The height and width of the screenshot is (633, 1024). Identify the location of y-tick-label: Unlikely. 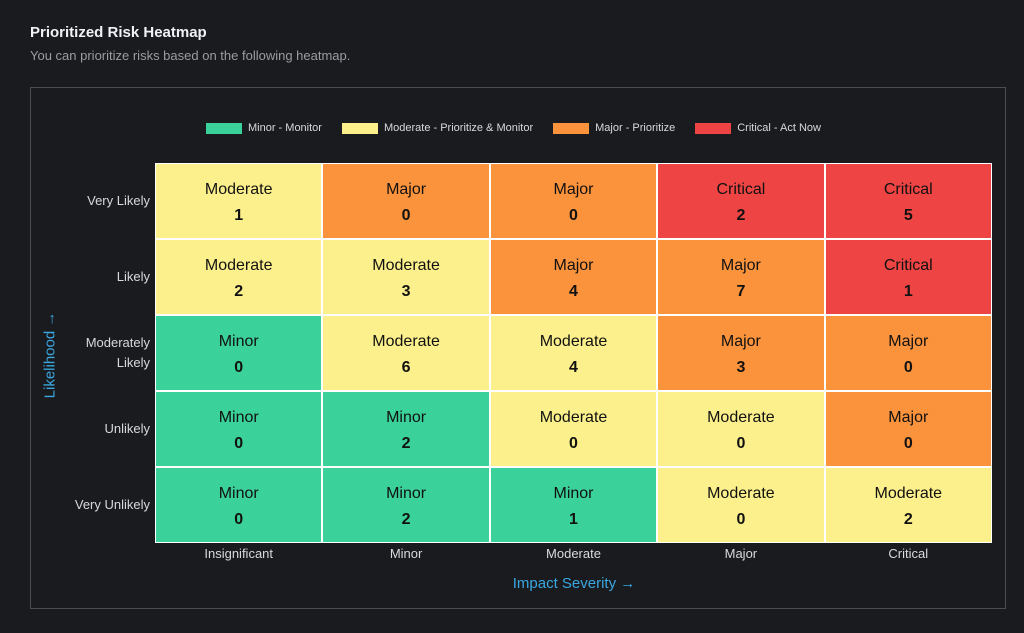
(127, 428).